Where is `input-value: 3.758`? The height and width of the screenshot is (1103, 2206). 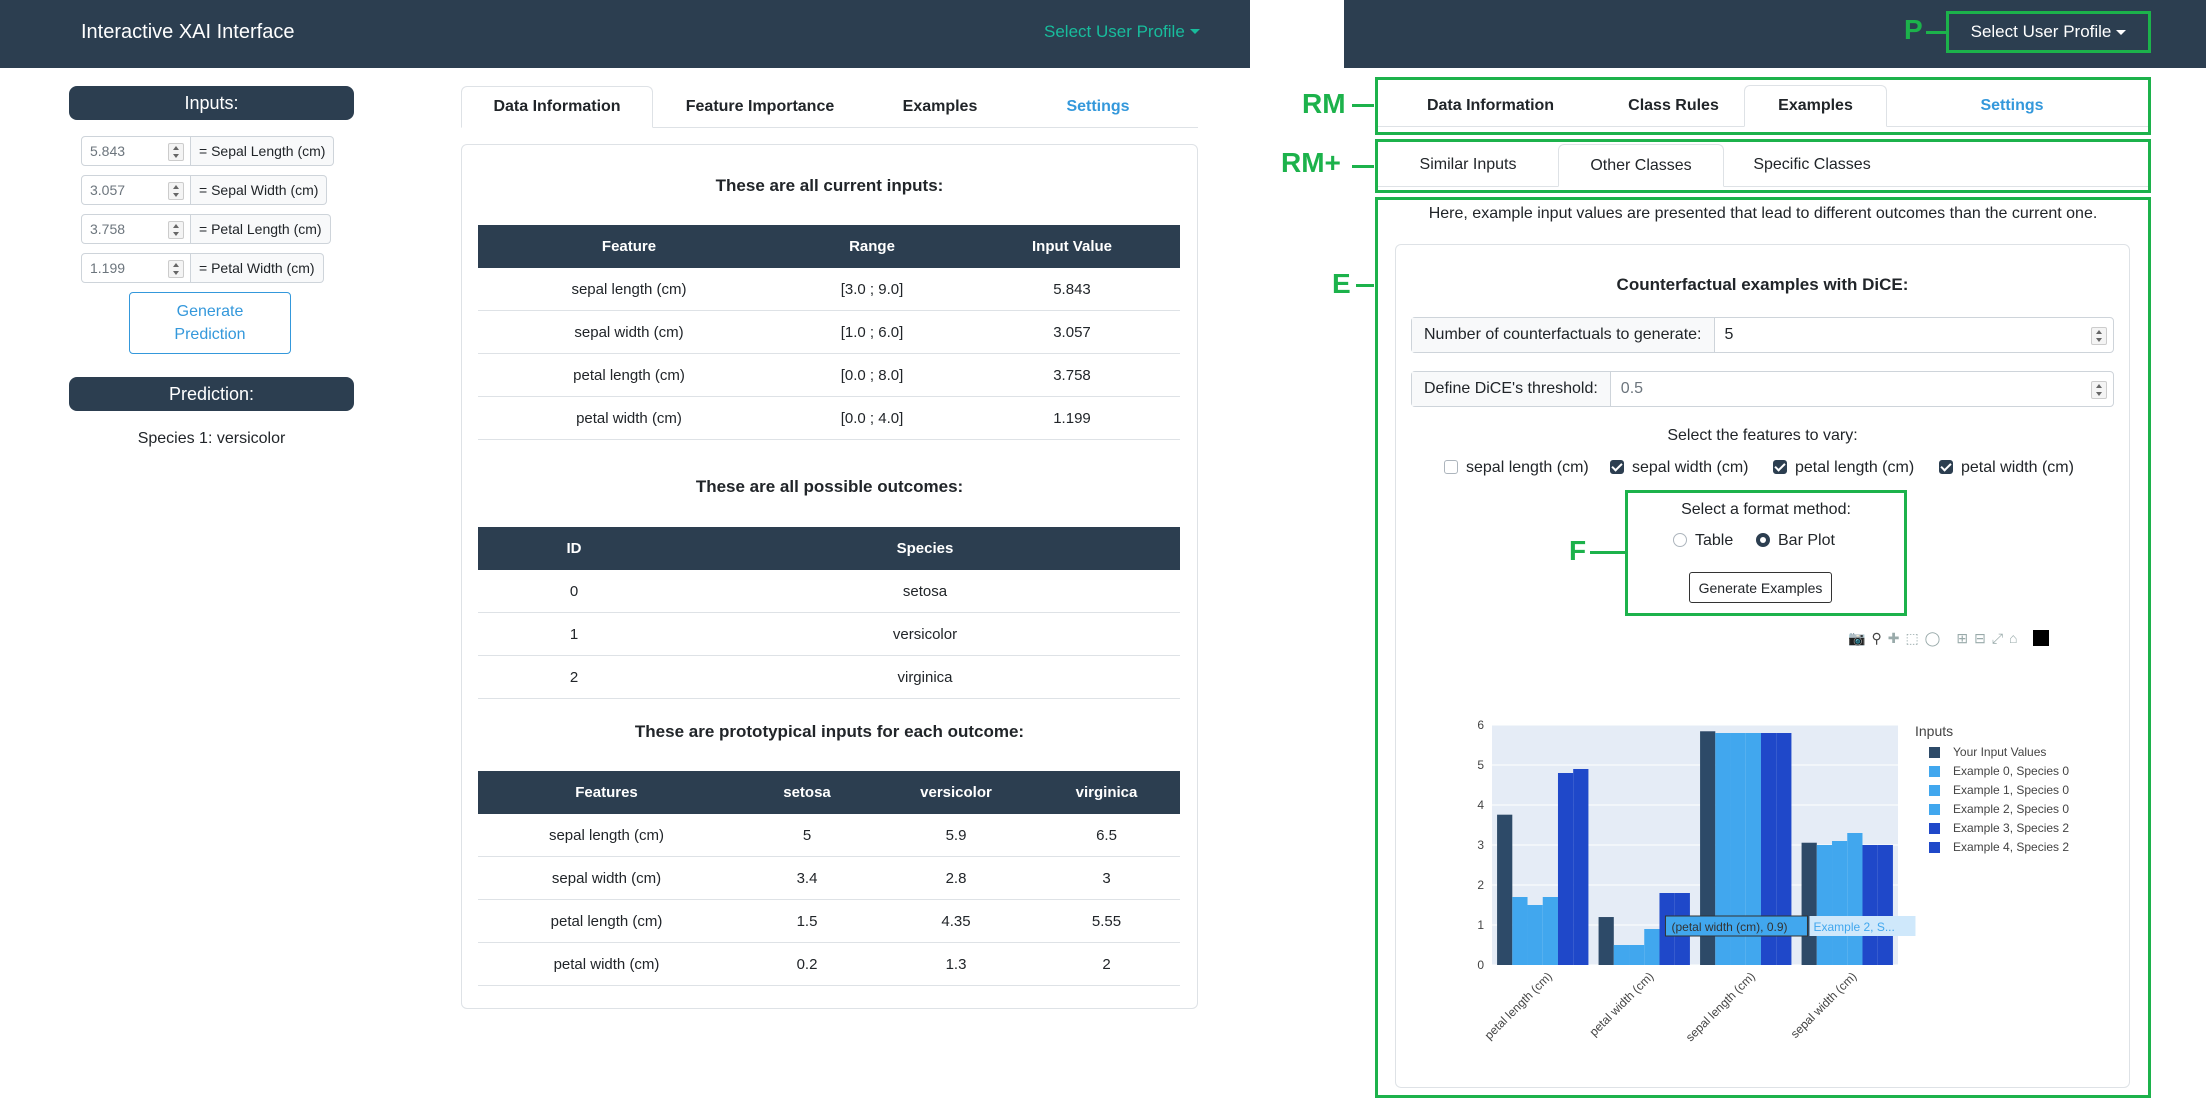 input-value: 3.758 is located at coordinates (108, 229).